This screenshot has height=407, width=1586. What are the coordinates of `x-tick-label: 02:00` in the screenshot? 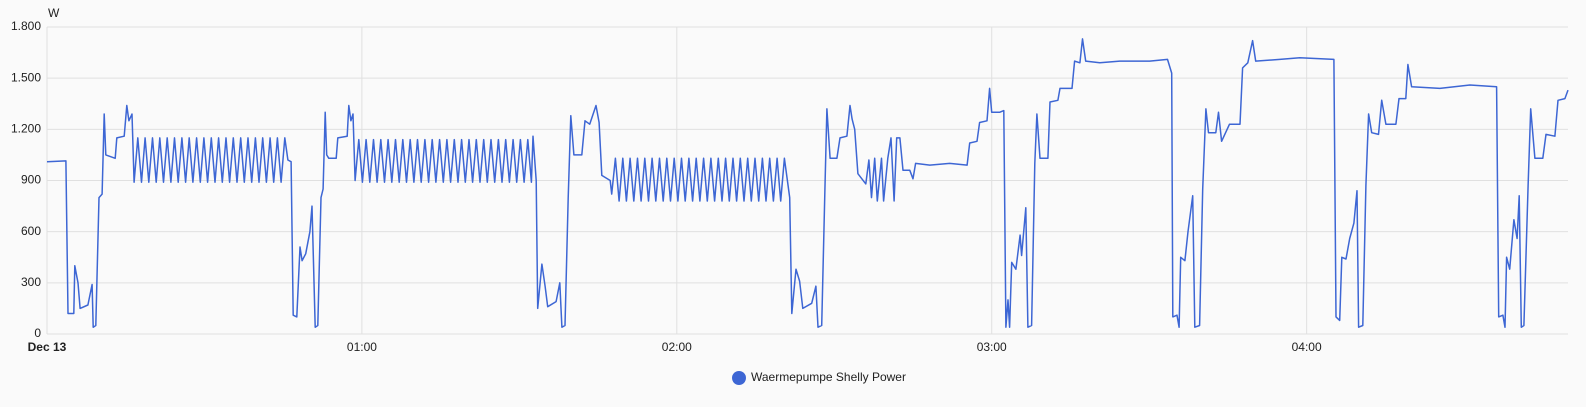 It's located at (677, 347).